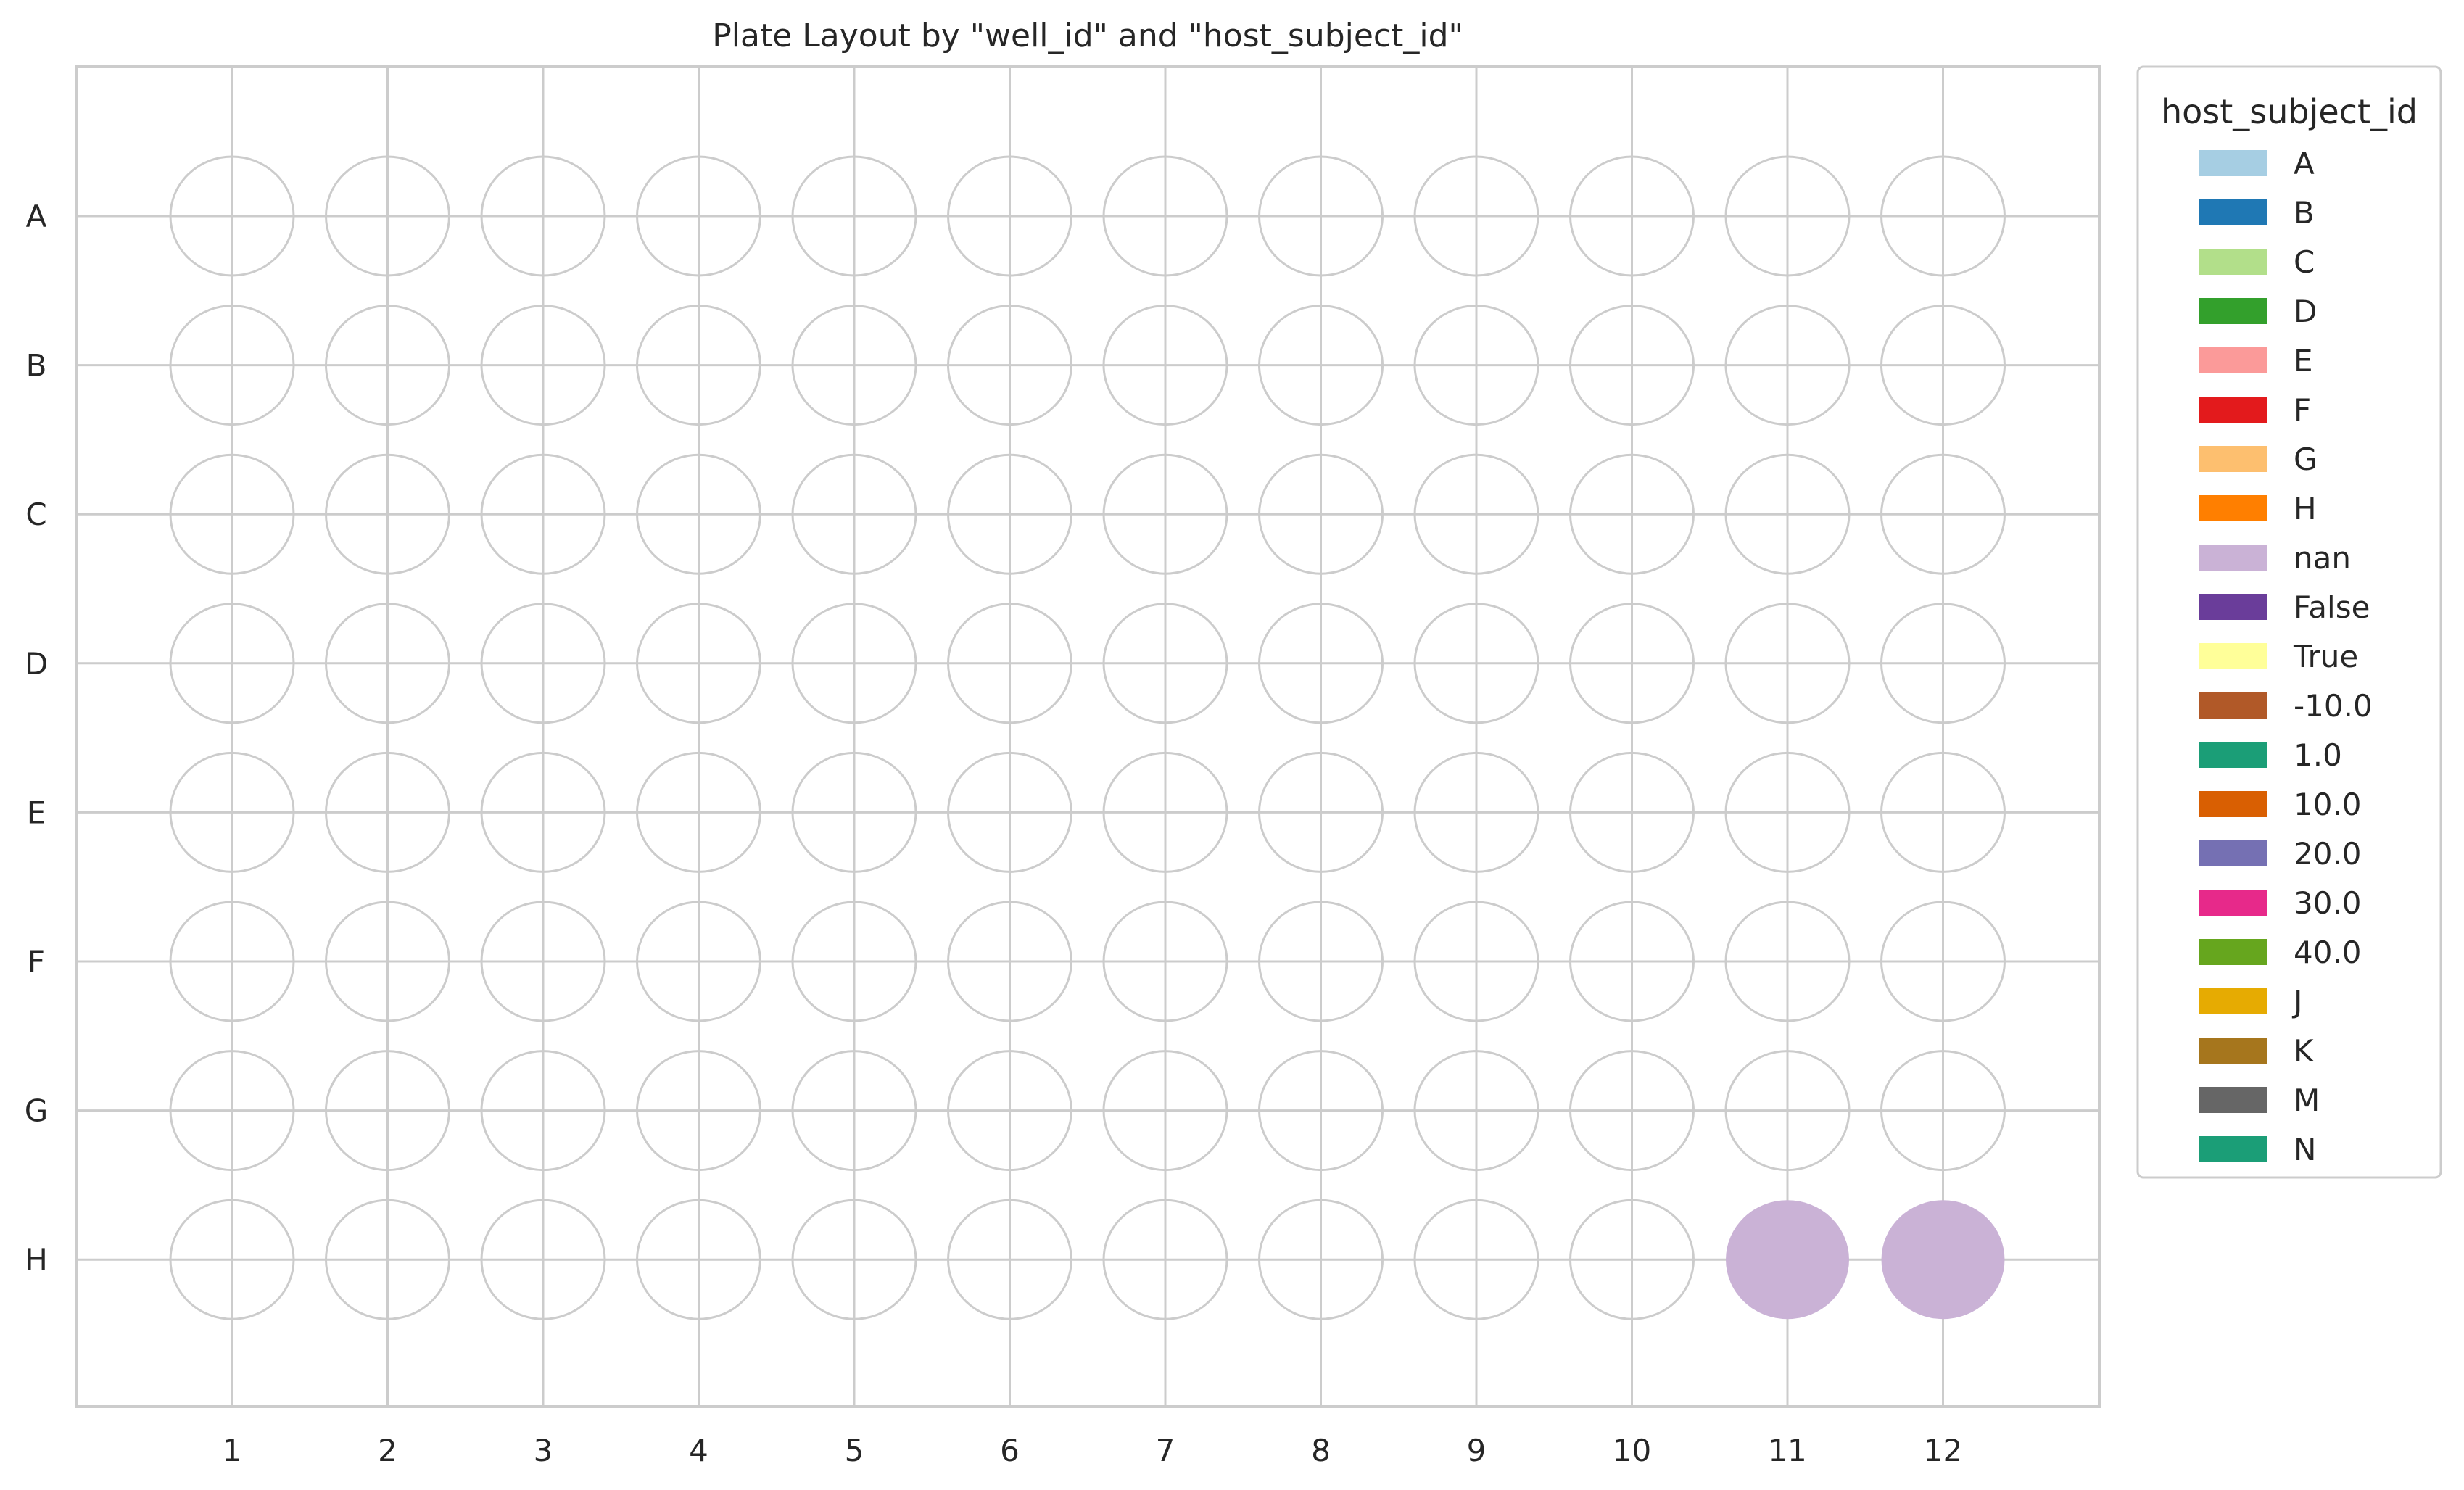 The height and width of the screenshot is (1490, 2464). Describe the element at coordinates (35, 514) in the screenshot. I see `y-tick-C: C` at that location.